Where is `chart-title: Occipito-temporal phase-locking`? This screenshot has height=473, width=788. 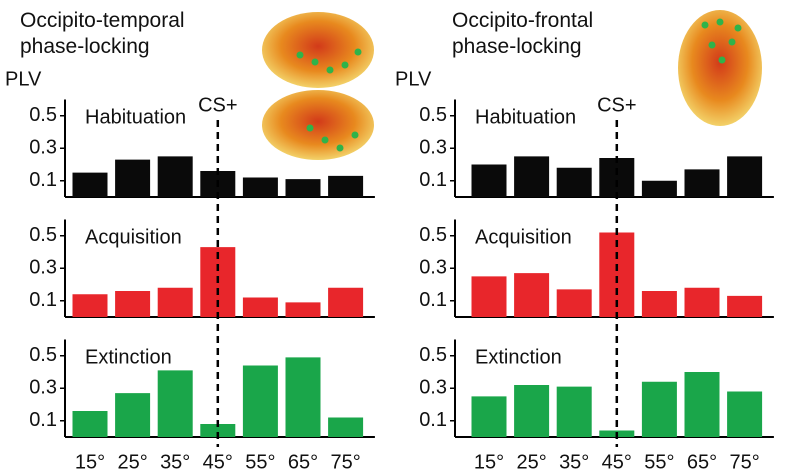 chart-title: Occipito-temporal phase-locking is located at coordinates (102, 33).